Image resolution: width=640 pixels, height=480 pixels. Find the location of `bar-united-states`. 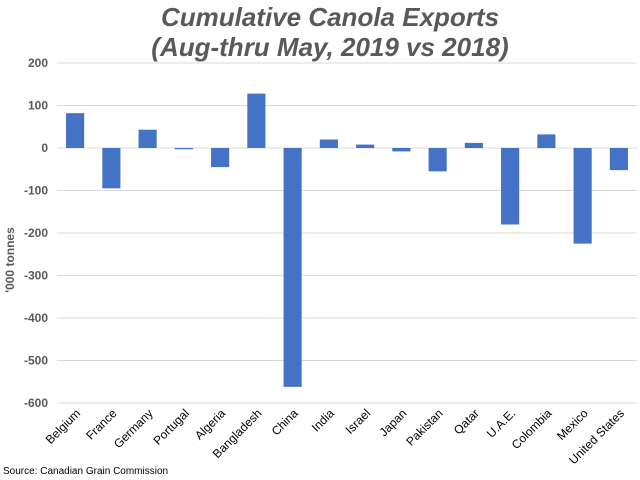

bar-united-states is located at coordinates (618, 159).